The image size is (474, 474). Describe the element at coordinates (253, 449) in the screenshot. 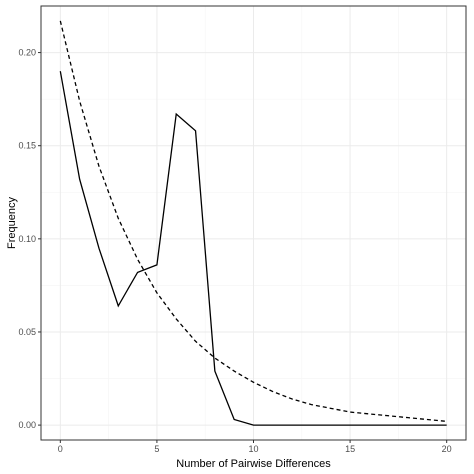

I see `x-tick-label: 10` at that location.